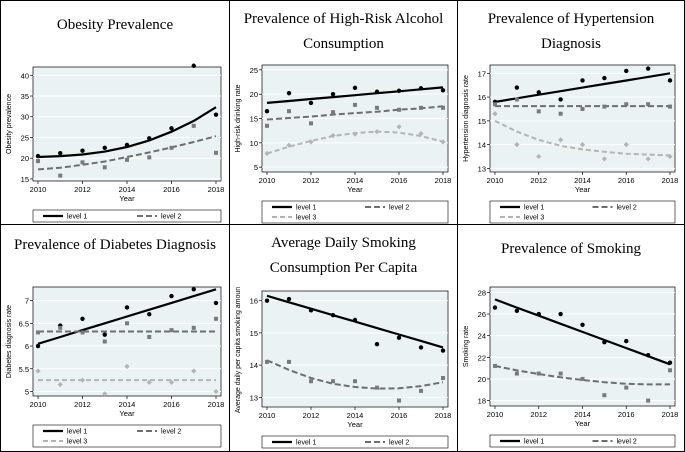  What do you see at coordinates (399, 208) in the screenshot?
I see `legend-label: level 2` at bounding box center [399, 208].